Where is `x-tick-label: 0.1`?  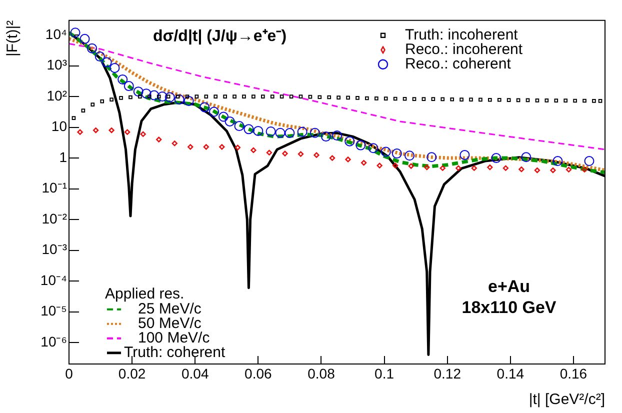 x-tick-label: 0.1 is located at coordinates (384, 373).